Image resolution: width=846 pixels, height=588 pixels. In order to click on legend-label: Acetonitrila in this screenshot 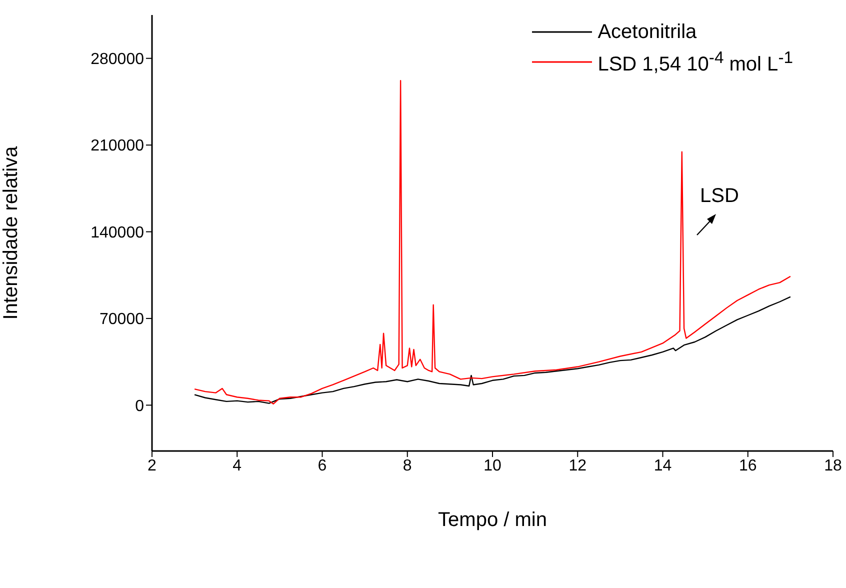, I will do `click(647, 32)`.